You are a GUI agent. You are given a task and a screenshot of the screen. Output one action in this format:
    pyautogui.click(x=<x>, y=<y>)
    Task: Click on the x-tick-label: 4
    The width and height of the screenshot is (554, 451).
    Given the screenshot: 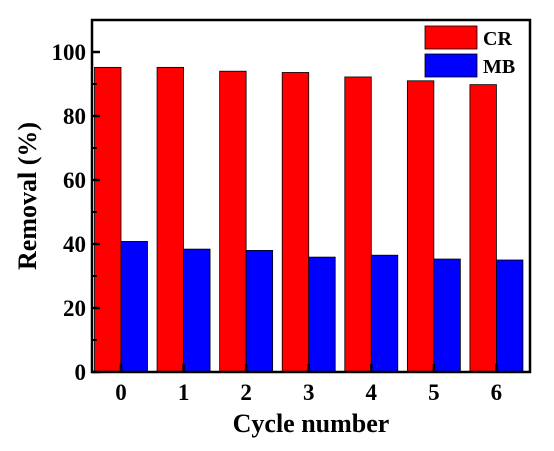 What is the action you would take?
    pyautogui.click(x=372, y=392)
    